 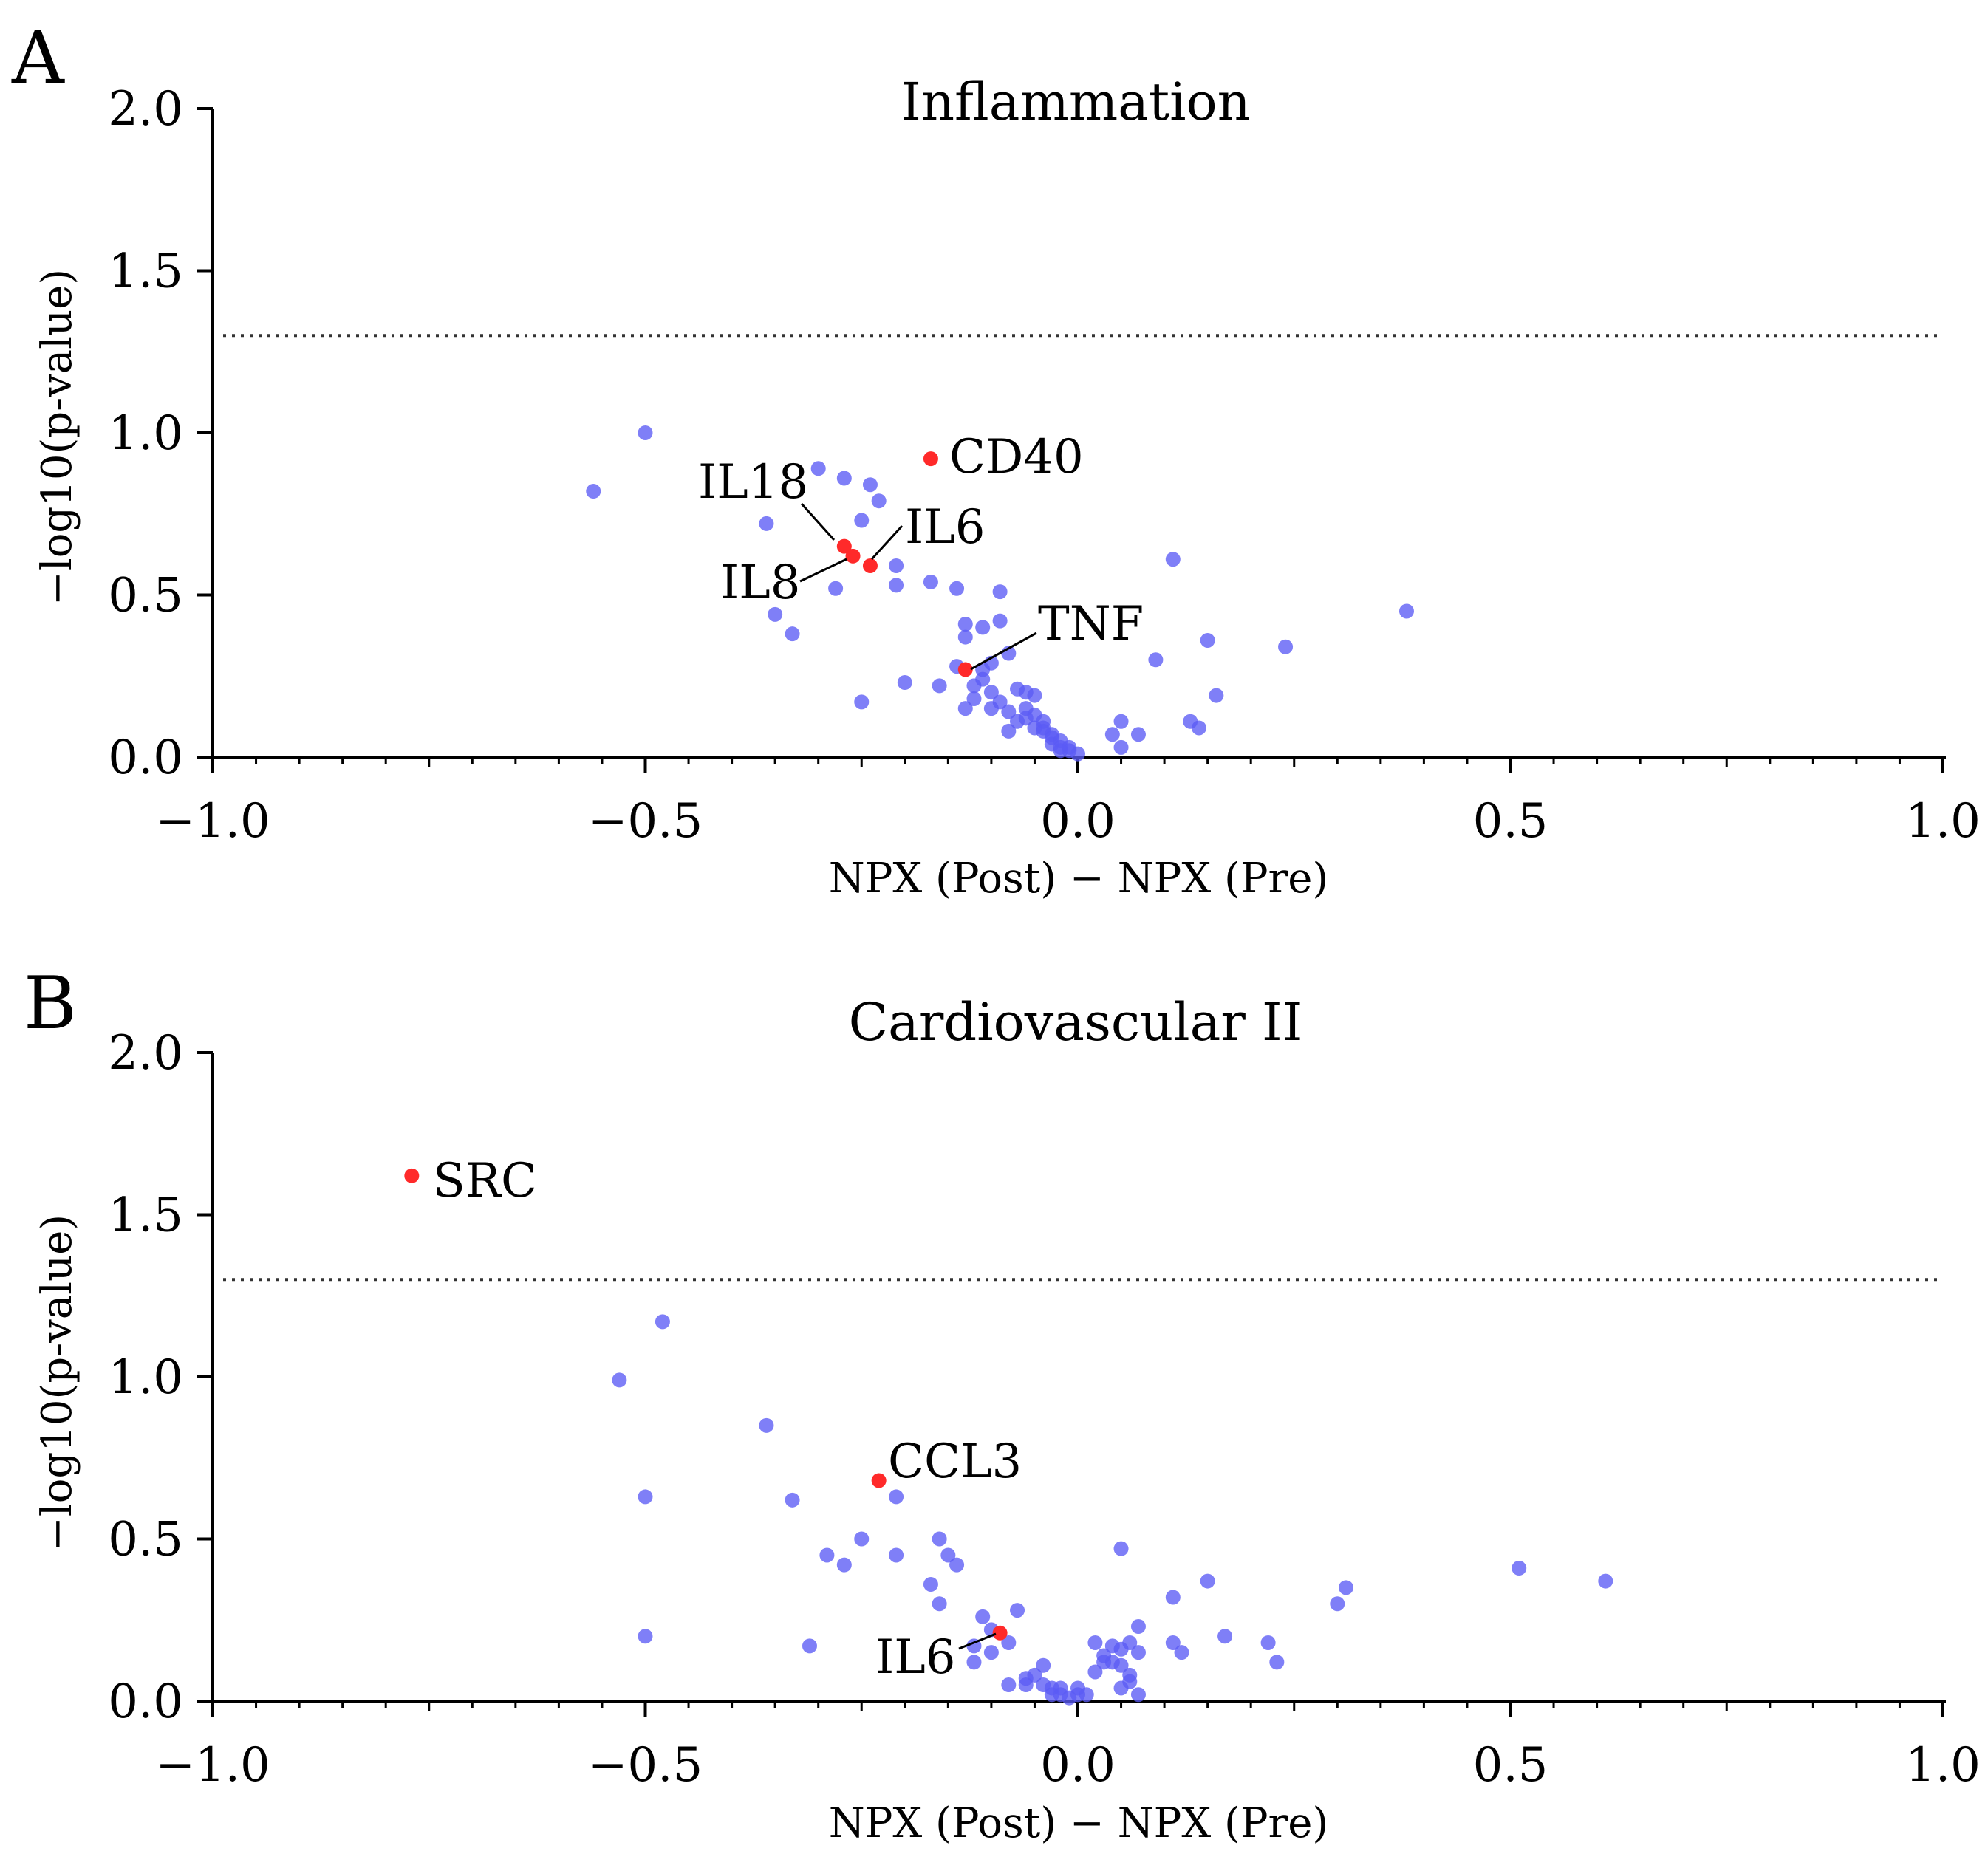 What do you see at coordinates (38, 58) in the screenshot?
I see `panel-letter: A` at bounding box center [38, 58].